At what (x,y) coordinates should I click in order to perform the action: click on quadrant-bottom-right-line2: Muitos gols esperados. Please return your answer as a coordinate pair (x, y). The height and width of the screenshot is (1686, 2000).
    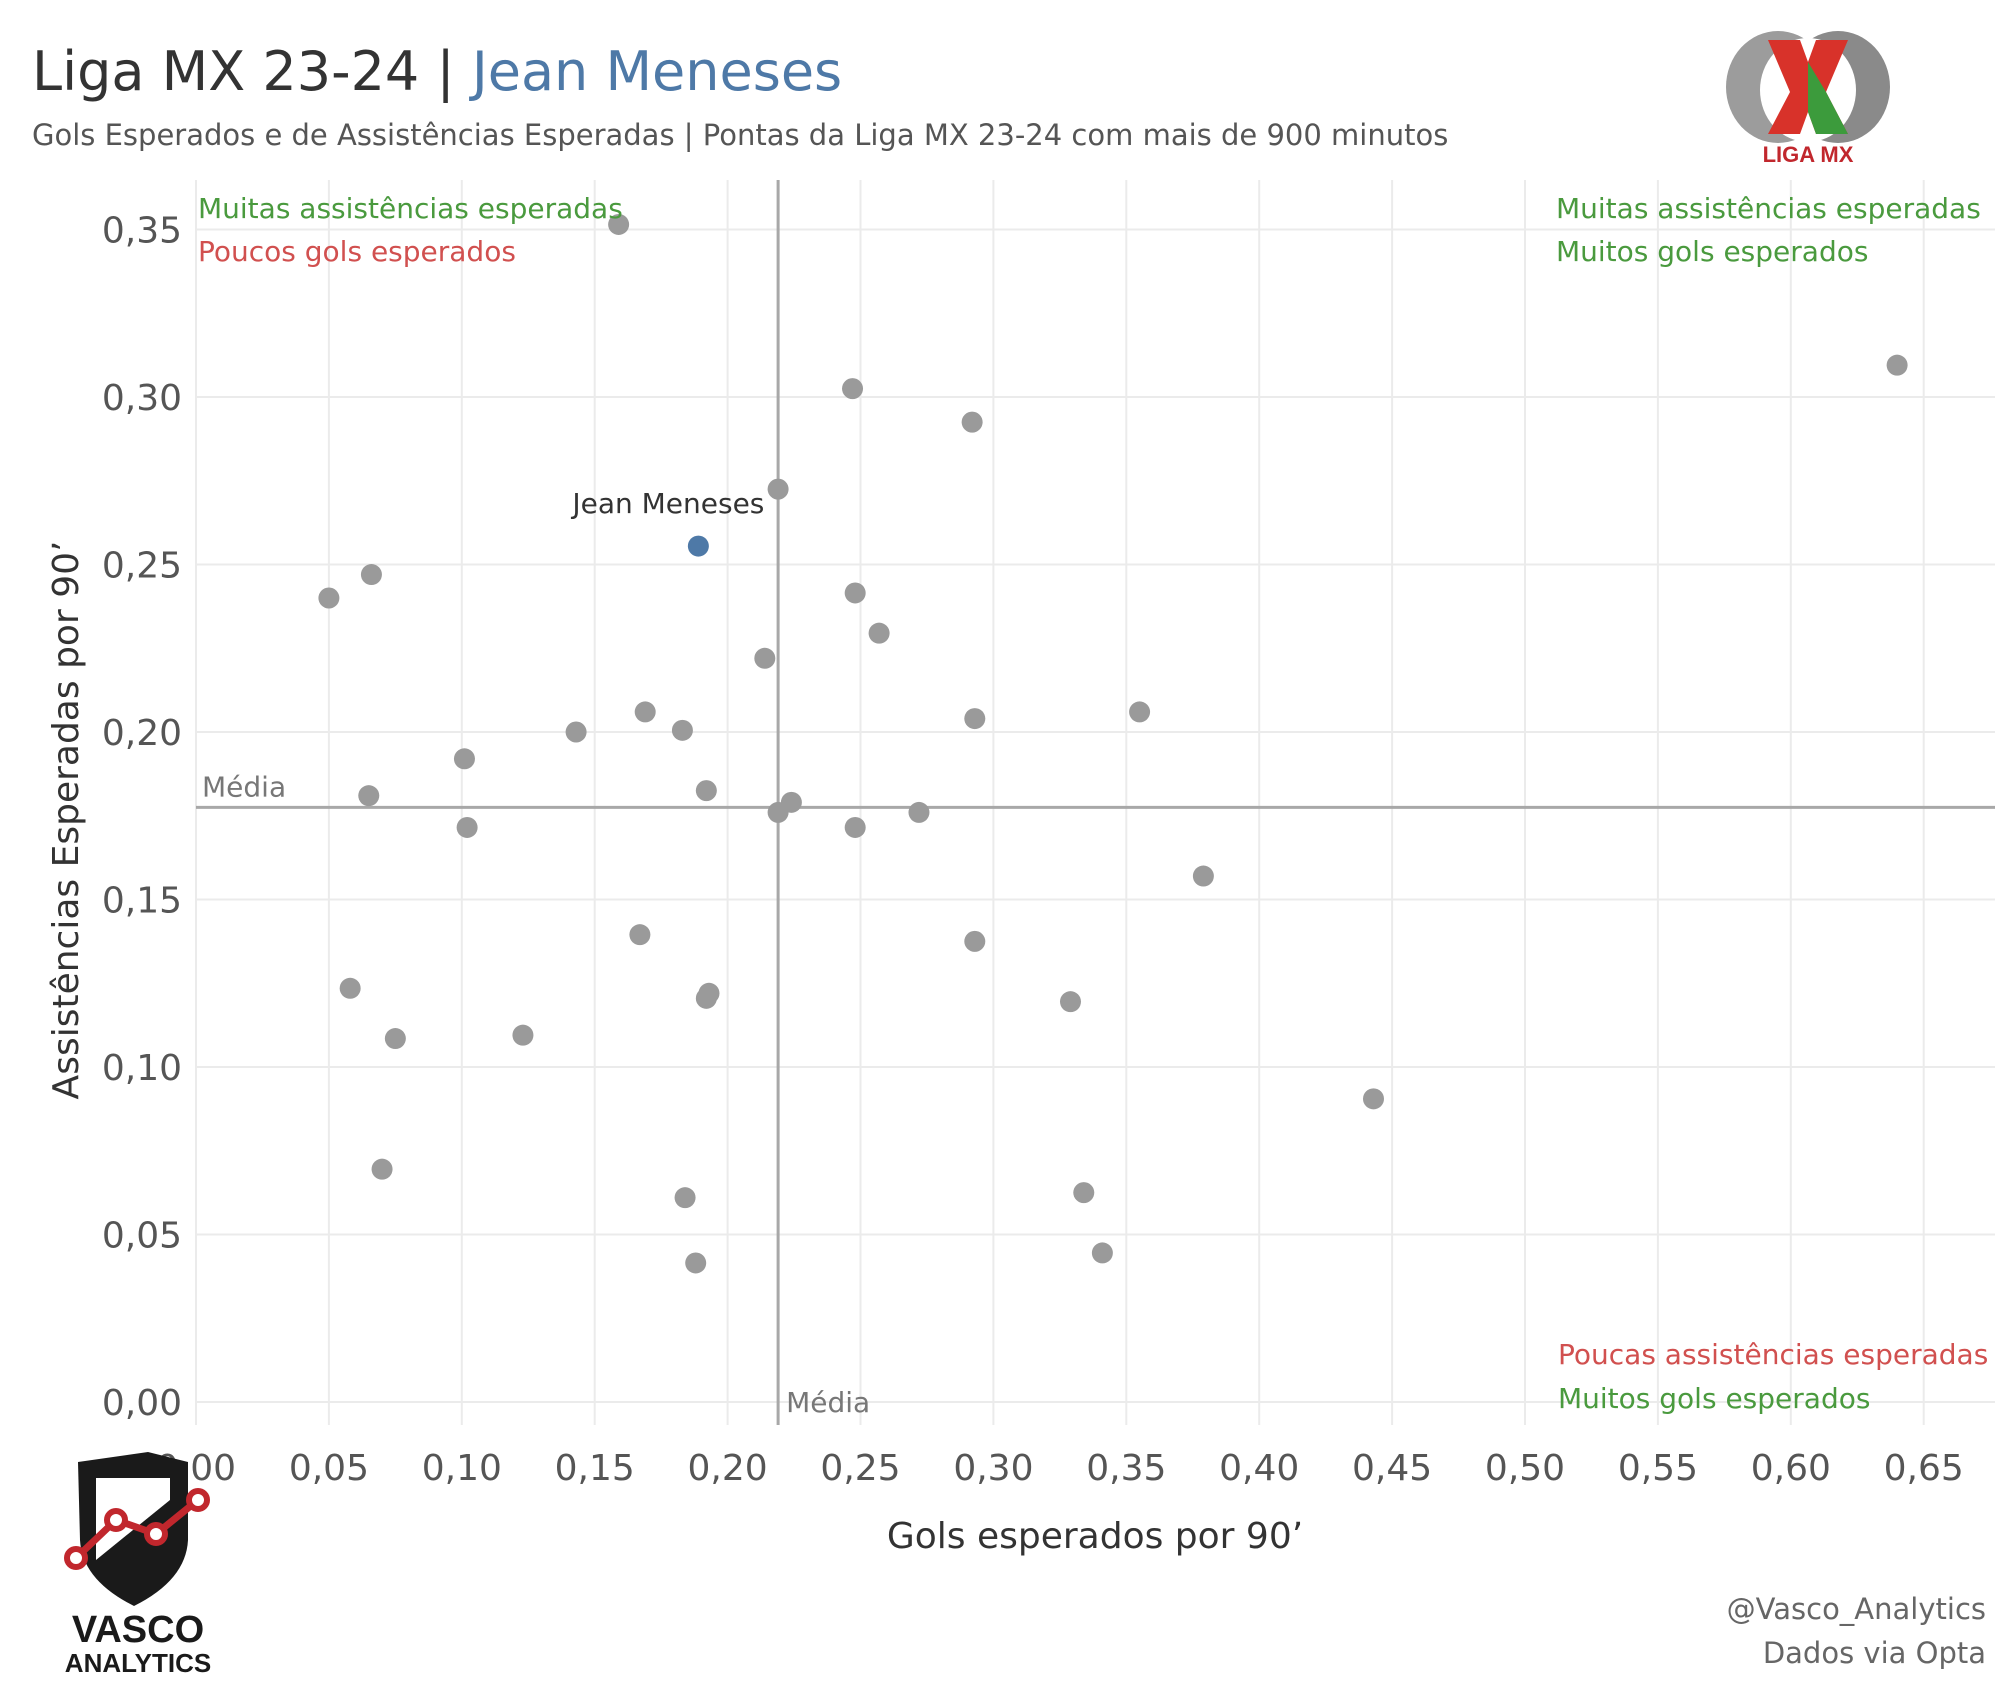
    Looking at the image, I should click on (1714, 1398).